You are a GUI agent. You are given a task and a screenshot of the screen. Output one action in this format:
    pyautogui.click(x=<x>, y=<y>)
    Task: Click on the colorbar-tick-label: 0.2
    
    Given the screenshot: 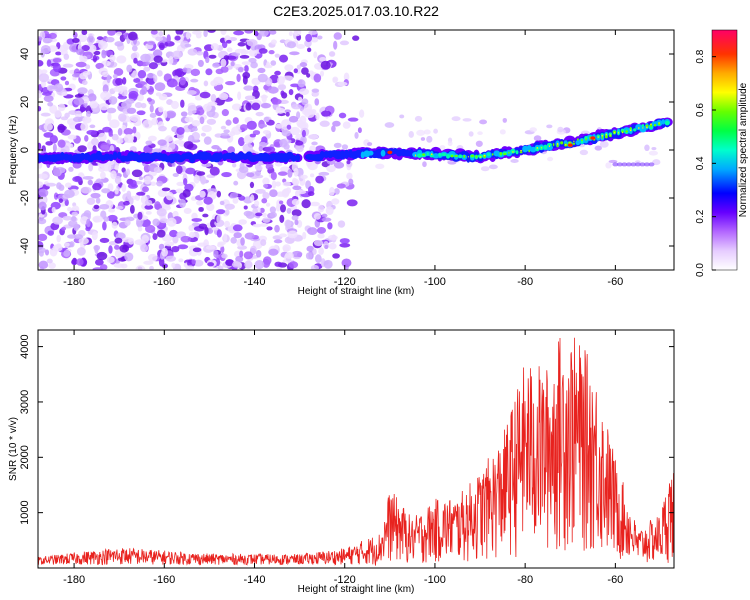 What is the action you would take?
    pyautogui.click(x=700, y=216)
    